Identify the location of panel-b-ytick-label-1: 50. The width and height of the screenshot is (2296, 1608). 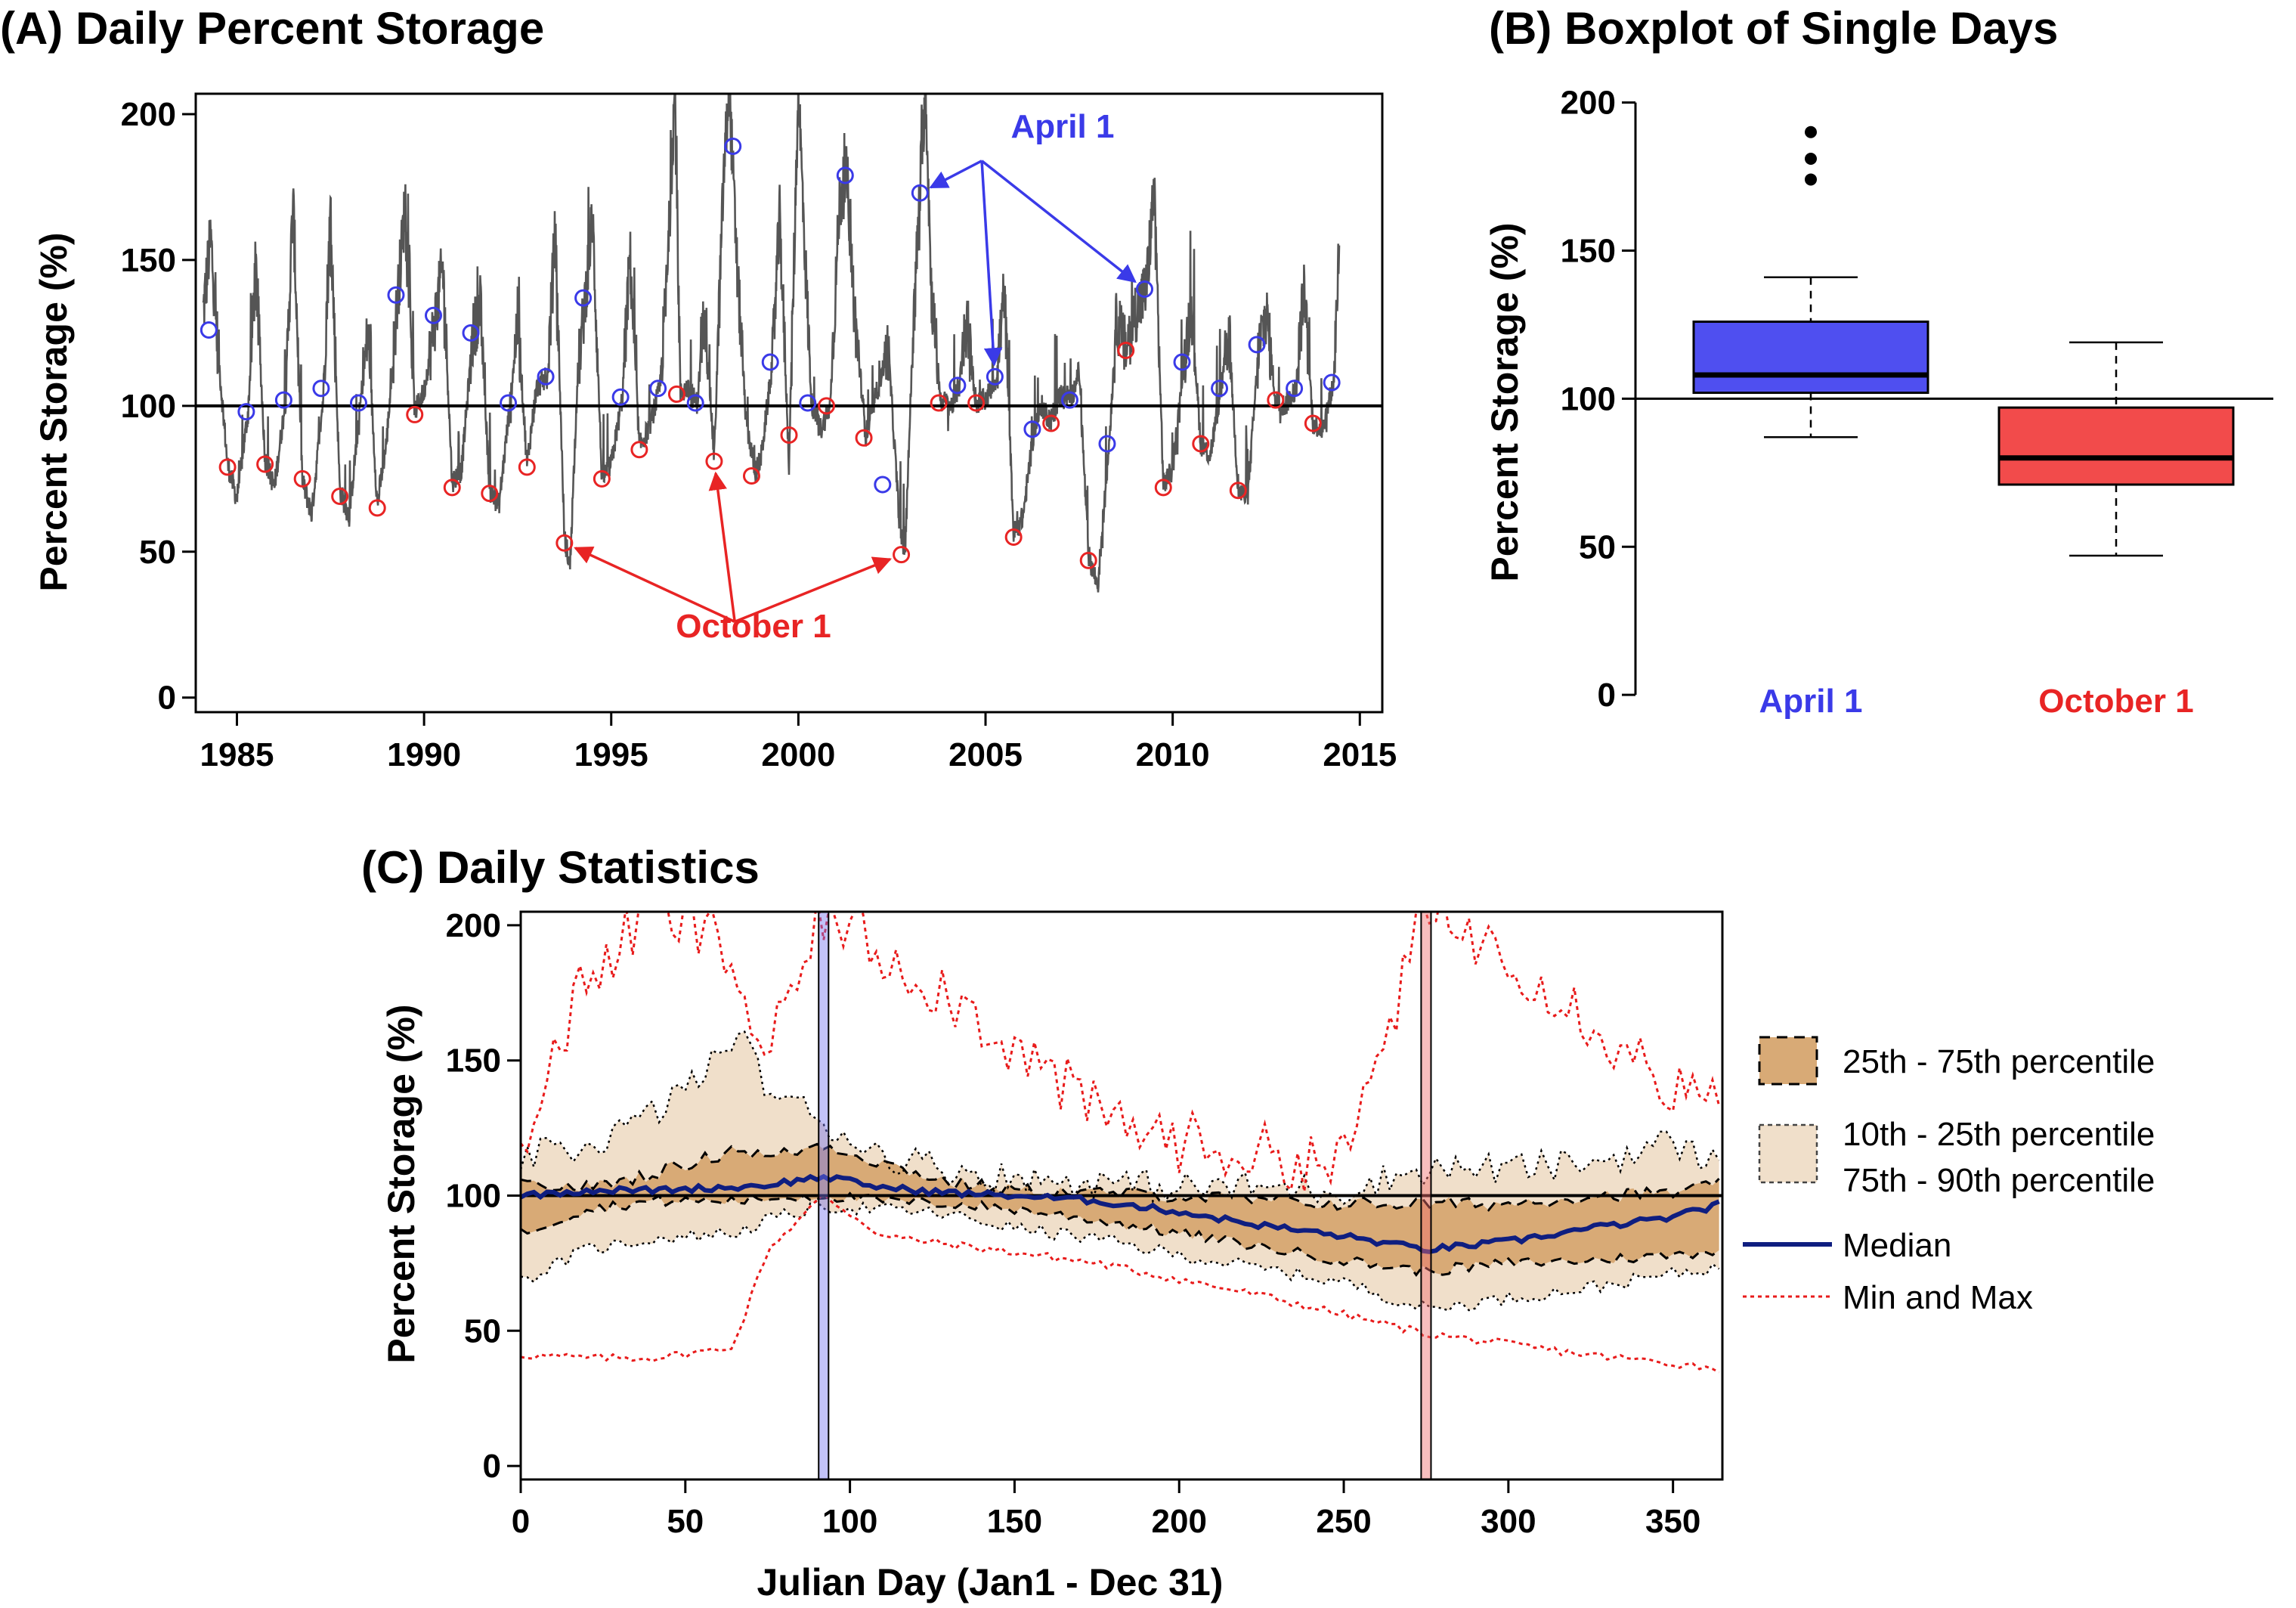
(1597, 546).